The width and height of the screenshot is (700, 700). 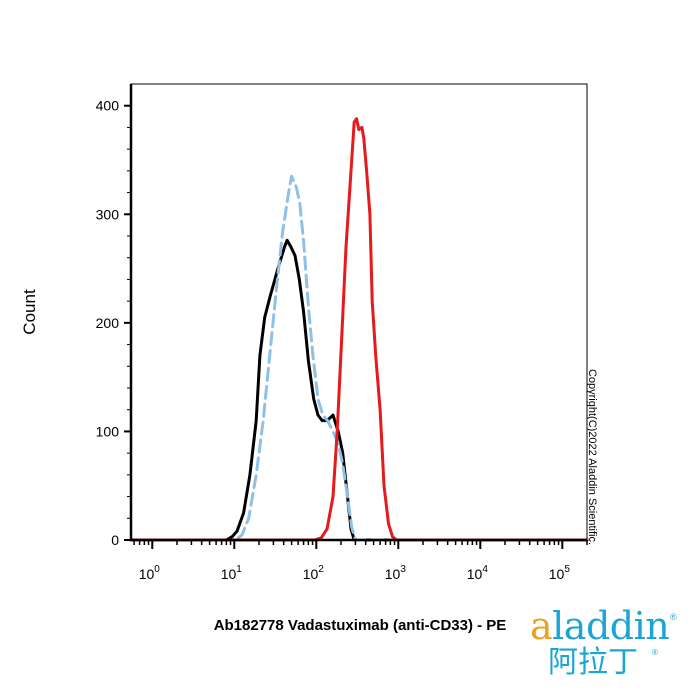 I want to click on x-tick-label: 10⁵, so click(x=560, y=573).